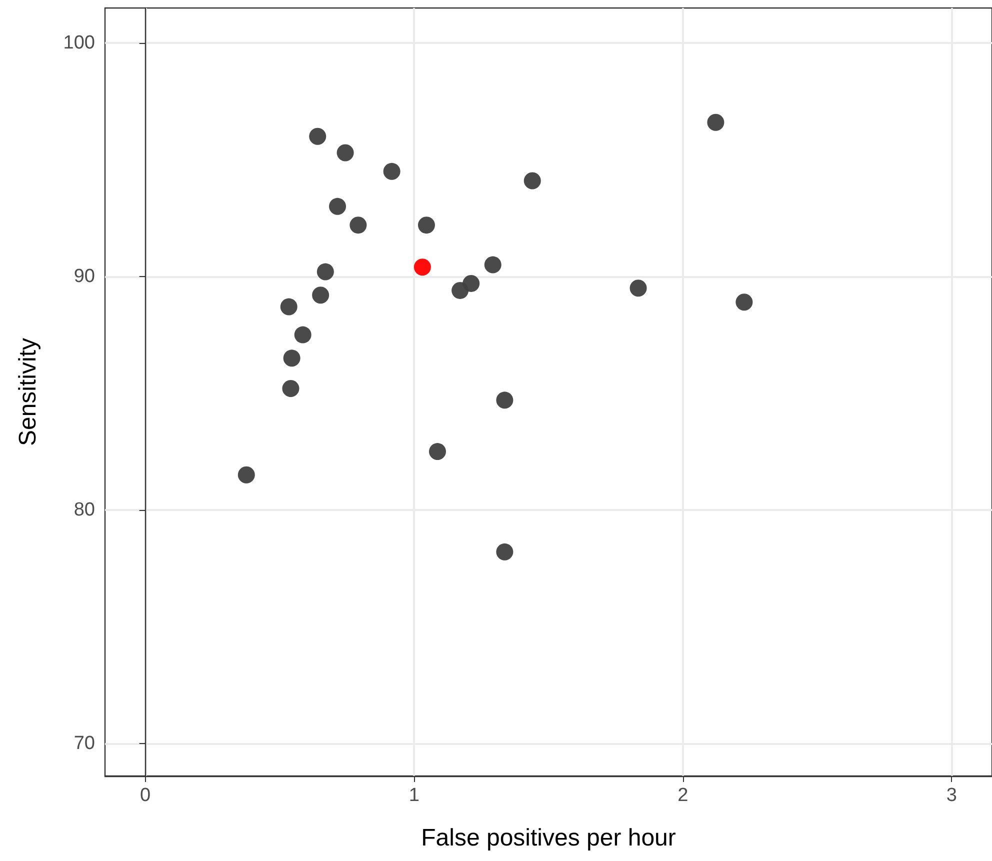 This screenshot has width=992, height=861. I want to click on x-axis-title: False positives per hour, so click(548, 838).